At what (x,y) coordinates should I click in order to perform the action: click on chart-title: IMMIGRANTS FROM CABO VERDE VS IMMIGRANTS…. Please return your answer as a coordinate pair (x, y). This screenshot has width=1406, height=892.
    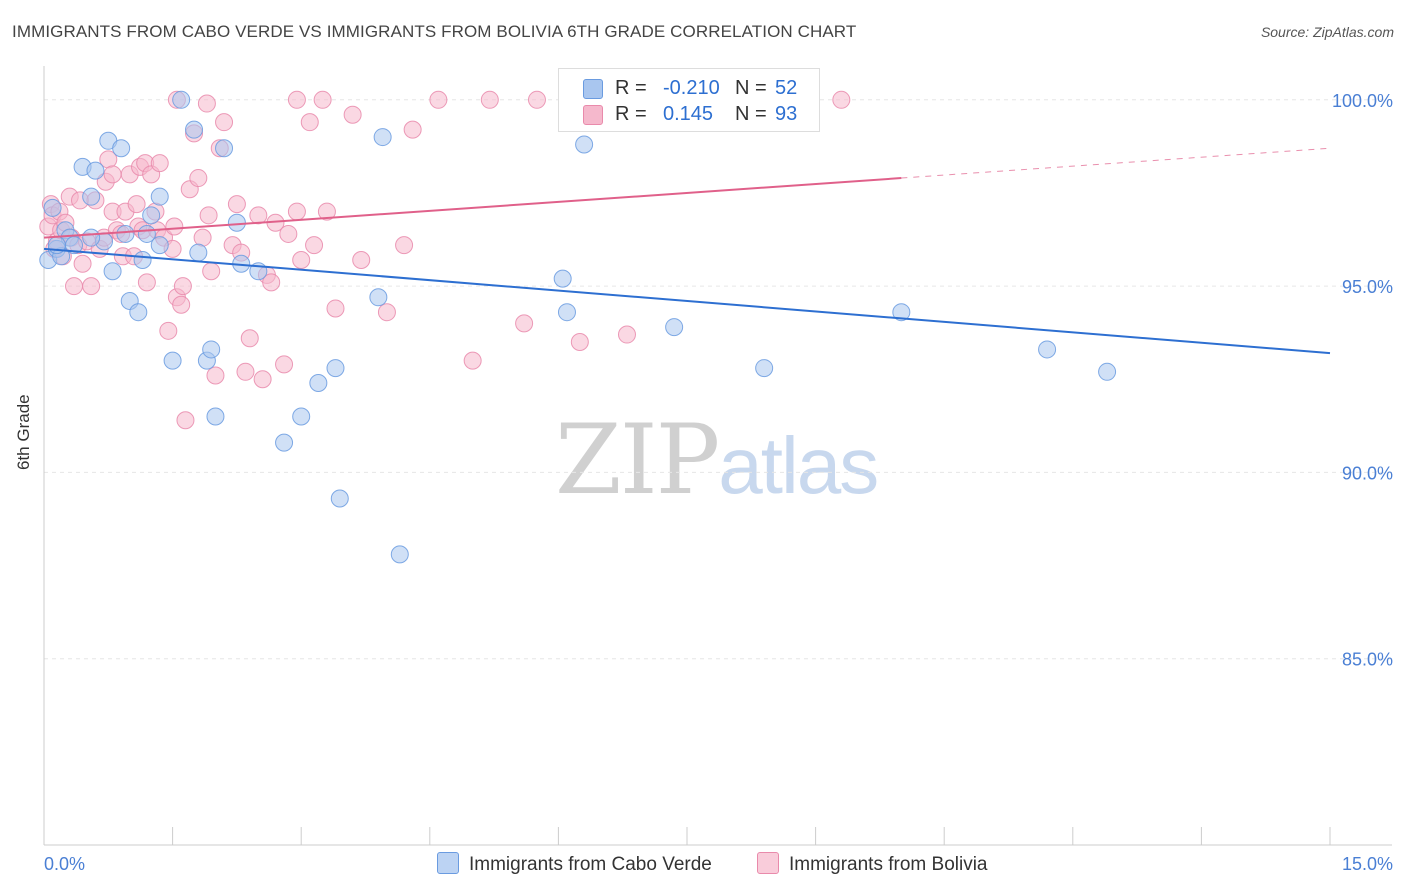
    Looking at the image, I should click on (434, 31).